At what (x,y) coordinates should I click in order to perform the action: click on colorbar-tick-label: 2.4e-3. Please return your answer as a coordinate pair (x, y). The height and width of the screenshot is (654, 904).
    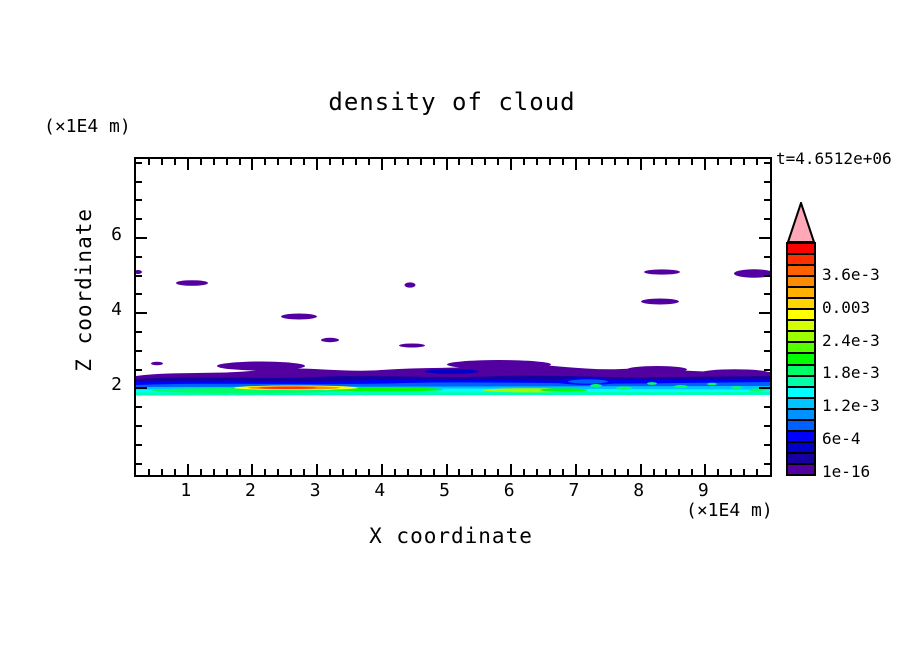
    Looking at the image, I should click on (851, 340).